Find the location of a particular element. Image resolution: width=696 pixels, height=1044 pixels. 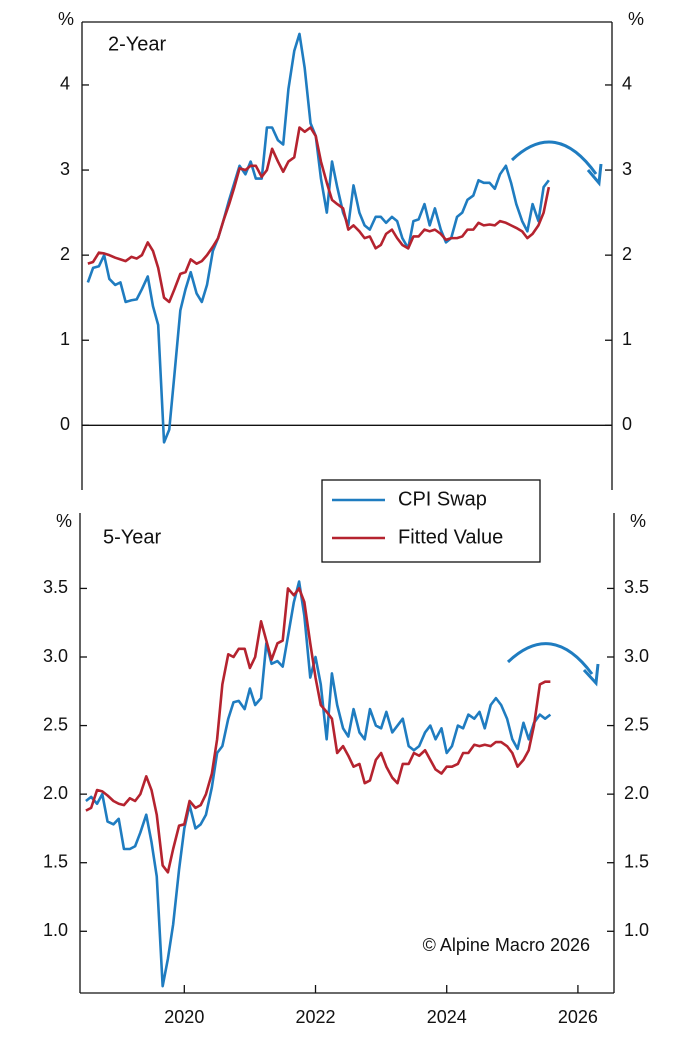

legend-label: CPI Swap is located at coordinates (442, 499).